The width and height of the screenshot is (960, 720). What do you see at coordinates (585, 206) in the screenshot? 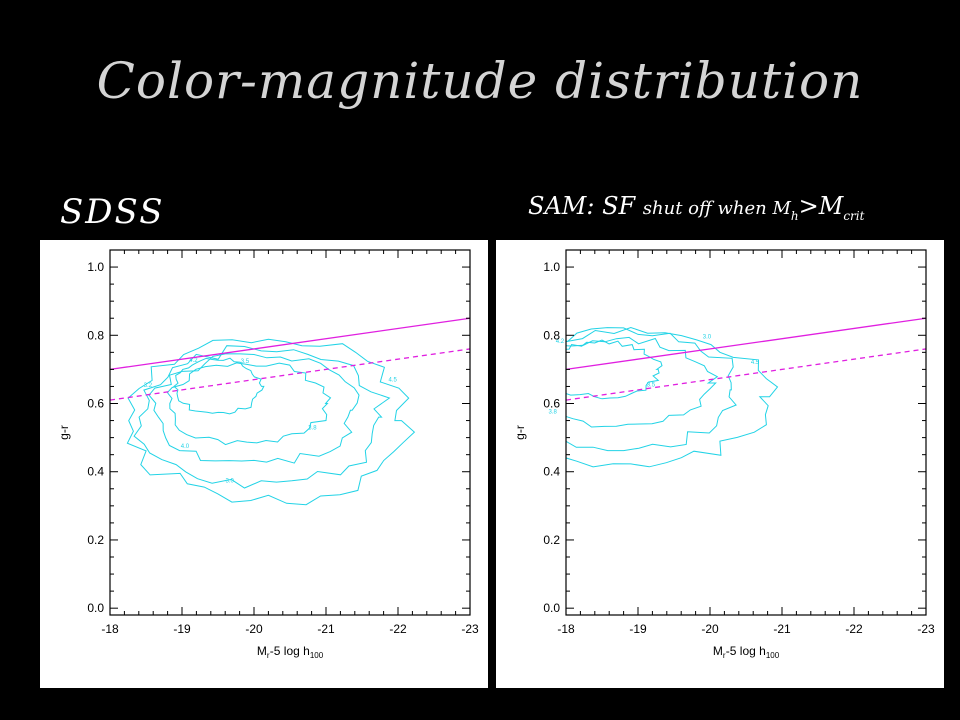
I see `sam-label-main: SAM: SF` at bounding box center [585, 206].